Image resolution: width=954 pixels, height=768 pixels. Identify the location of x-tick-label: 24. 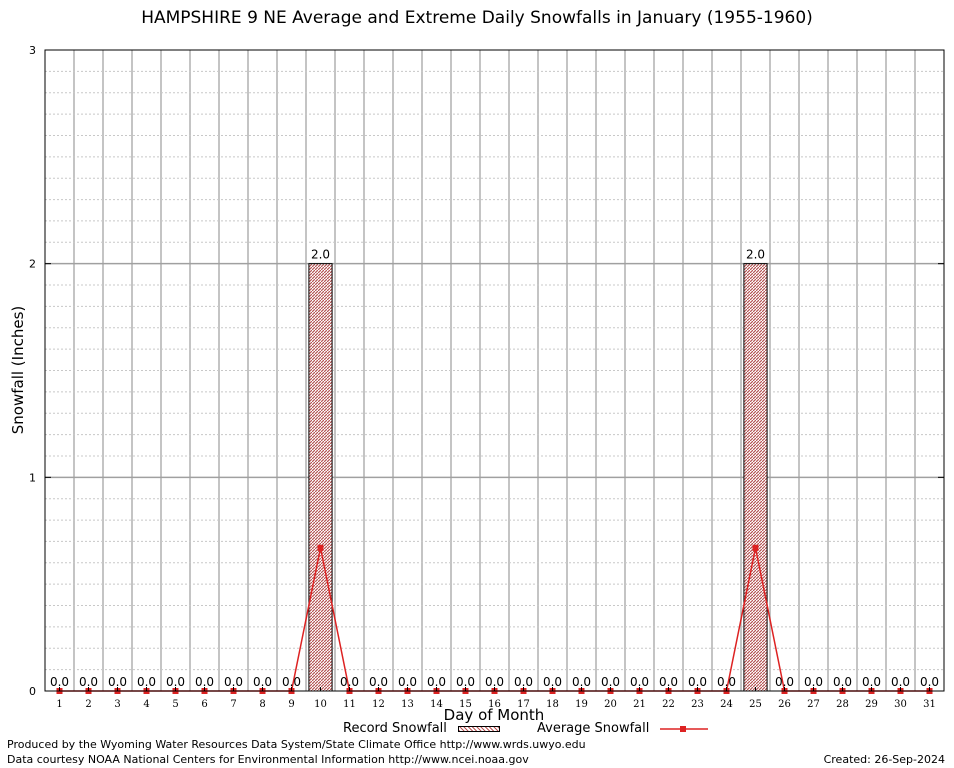
(726, 704).